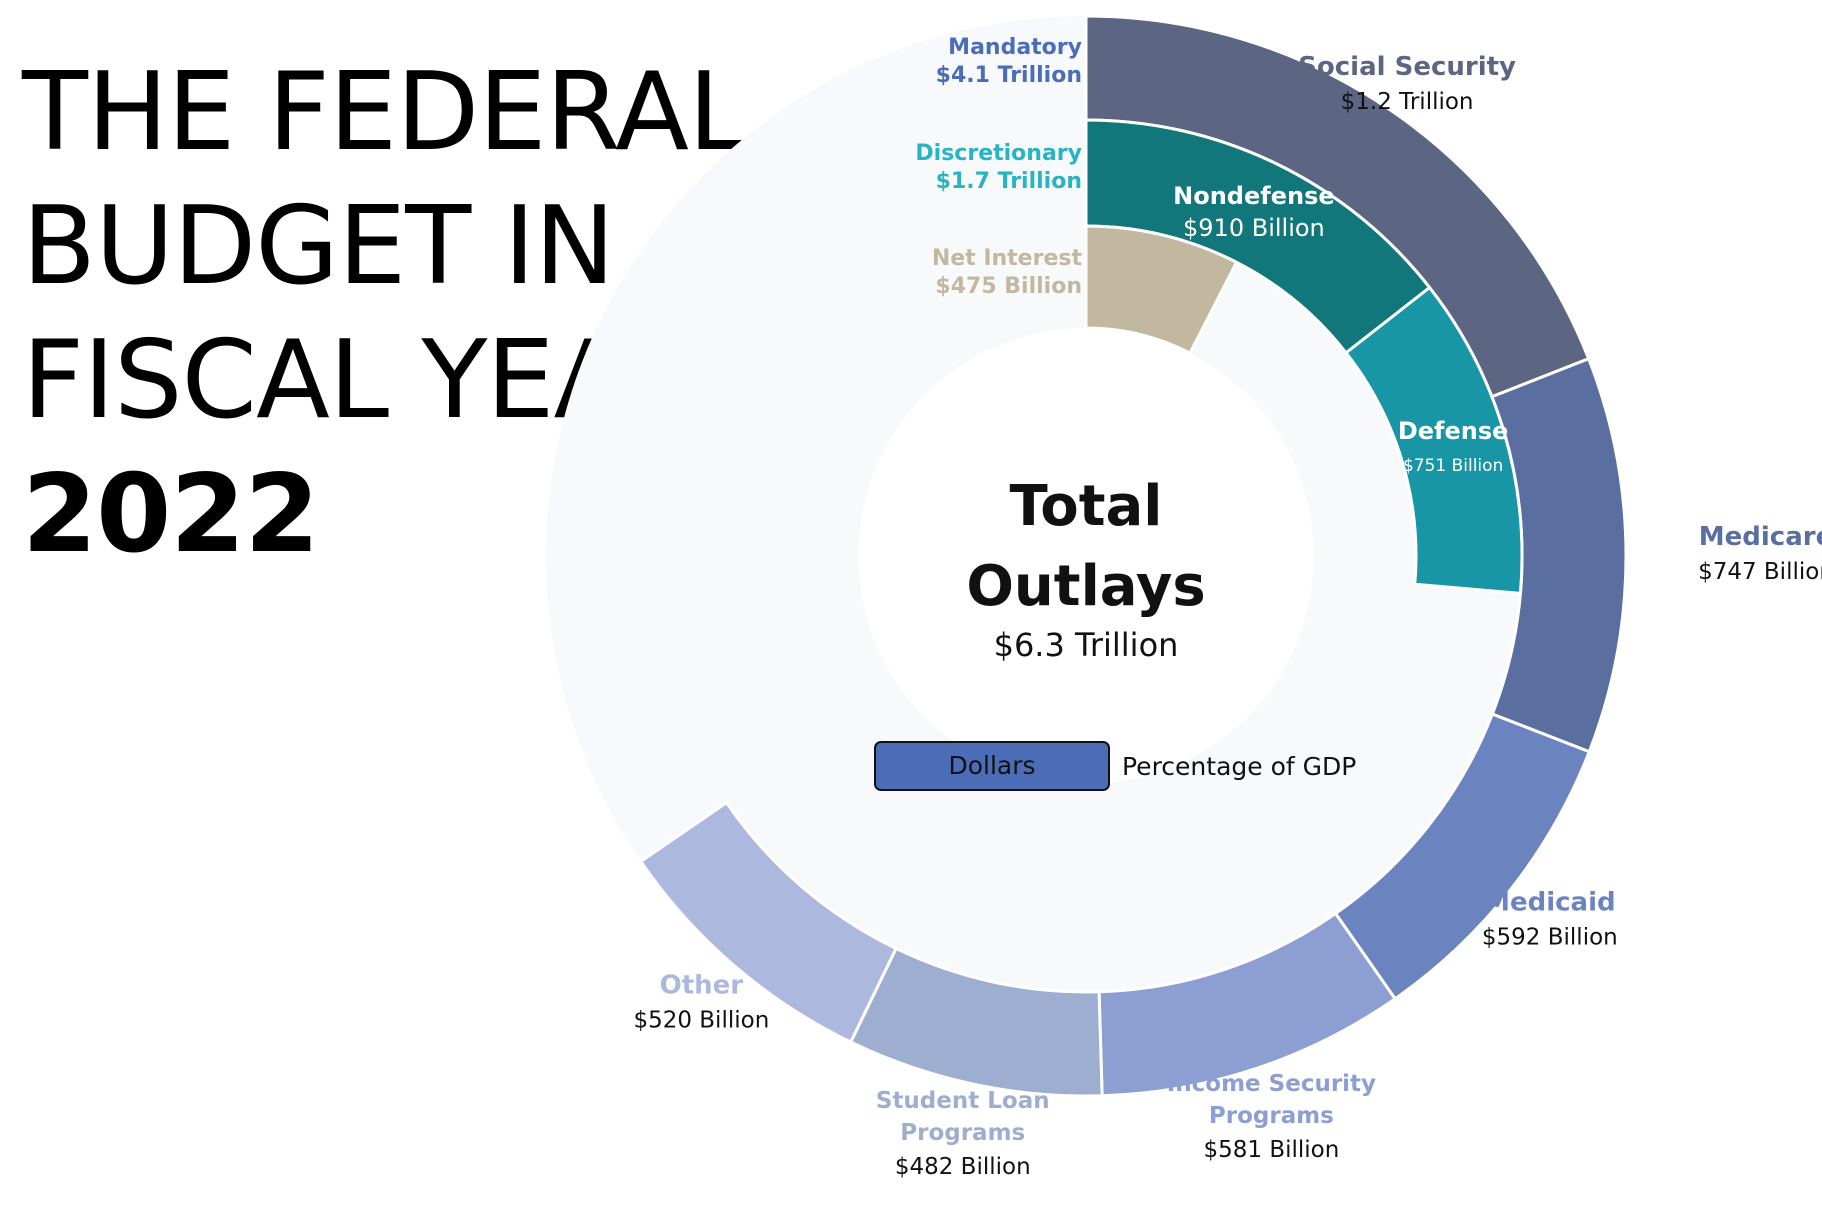  What do you see at coordinates (318, 246) in the screenshot?
I see `title-line-2: BUDGET IN` at bounding box center [318, 246].